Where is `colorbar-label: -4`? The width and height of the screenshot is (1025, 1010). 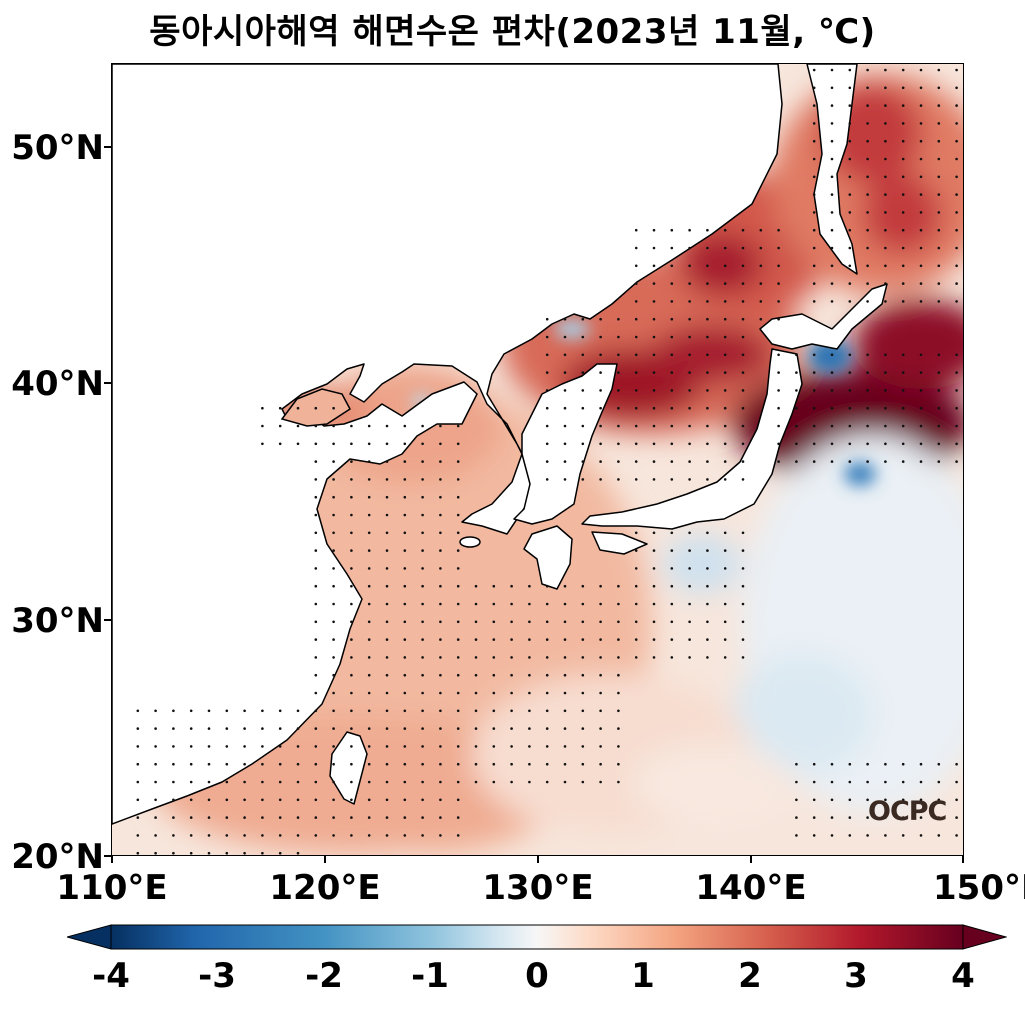
colorbar-label: -4 is located at coordinates (111, 976).